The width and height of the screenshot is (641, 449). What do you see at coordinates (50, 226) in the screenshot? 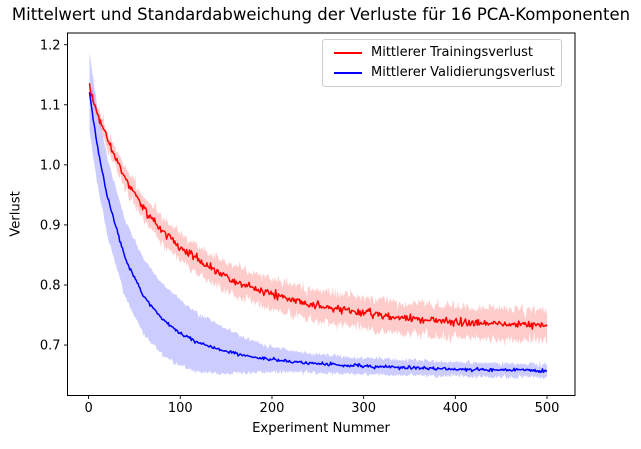
I see `y-tick-label: 0.9` at bounding box center [50, 226].